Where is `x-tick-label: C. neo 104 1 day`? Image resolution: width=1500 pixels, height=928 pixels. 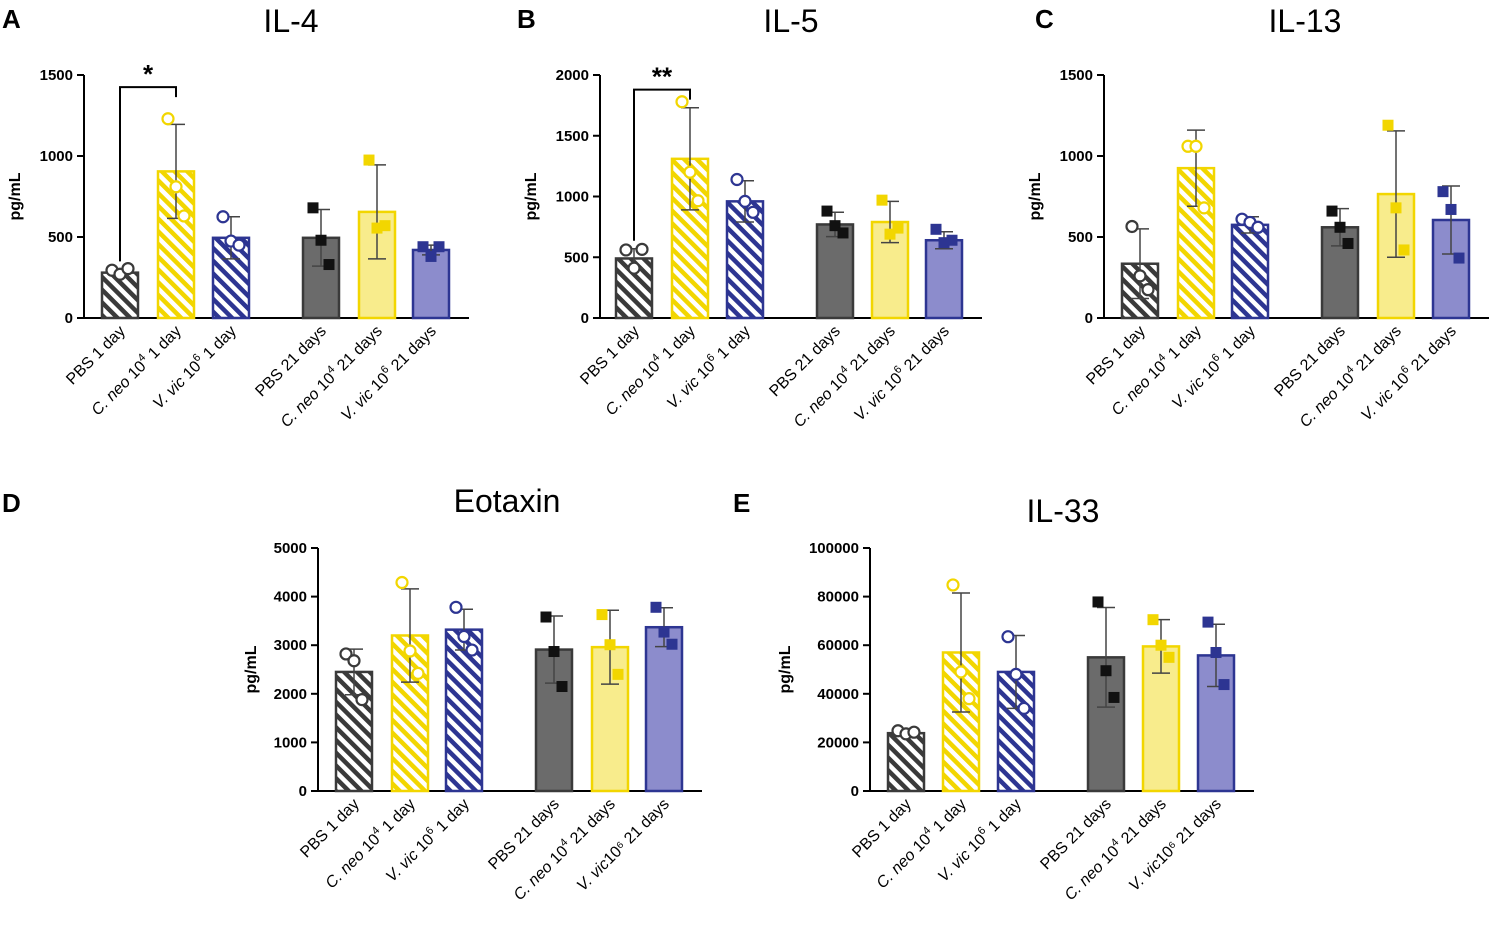
x-tick-label: C. neo 104 1 day is located at coordinates (1155, 370).